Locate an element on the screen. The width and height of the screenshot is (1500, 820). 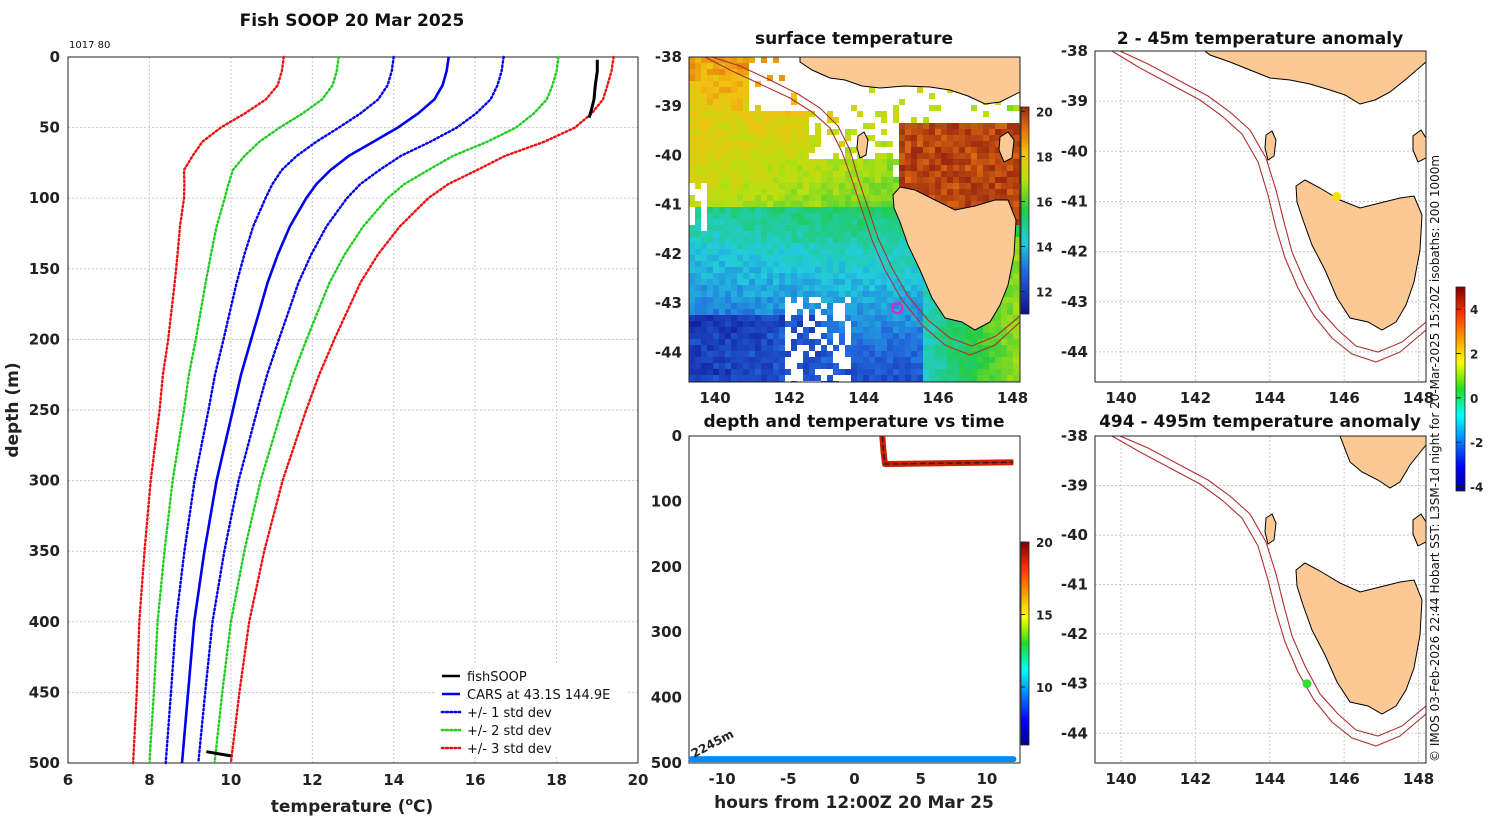
profile-y-tick: 450 is located at coordinates (44, 692).